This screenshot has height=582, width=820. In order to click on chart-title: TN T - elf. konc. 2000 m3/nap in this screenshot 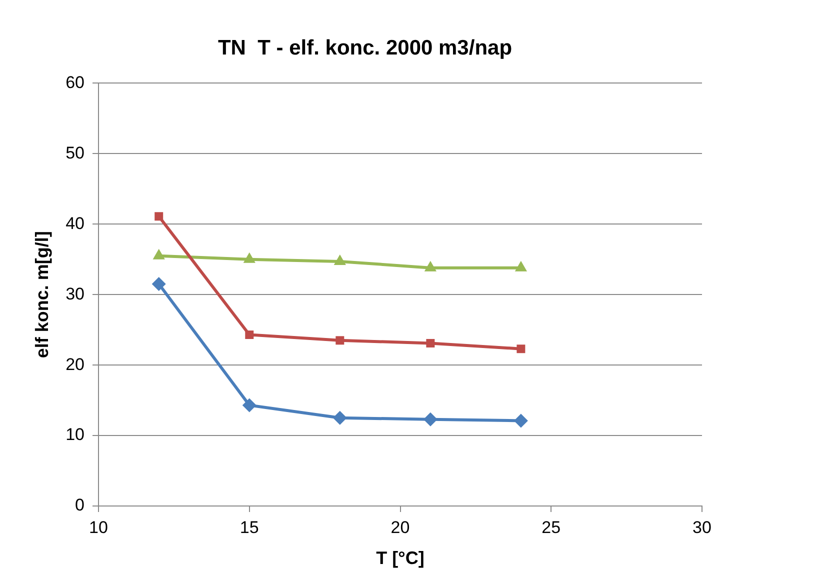, I will do `click(365, 48)`.